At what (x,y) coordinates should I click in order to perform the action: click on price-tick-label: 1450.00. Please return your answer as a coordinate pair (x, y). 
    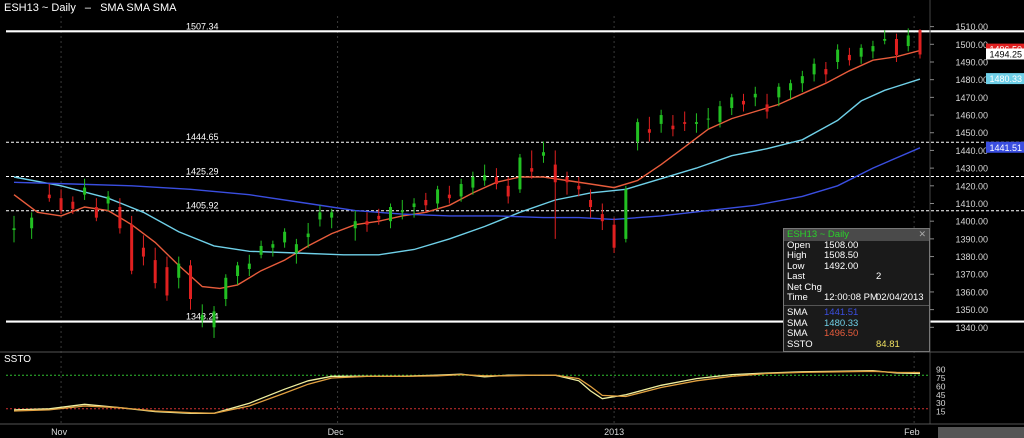
    Looking at the image, I should click on (971, 133).